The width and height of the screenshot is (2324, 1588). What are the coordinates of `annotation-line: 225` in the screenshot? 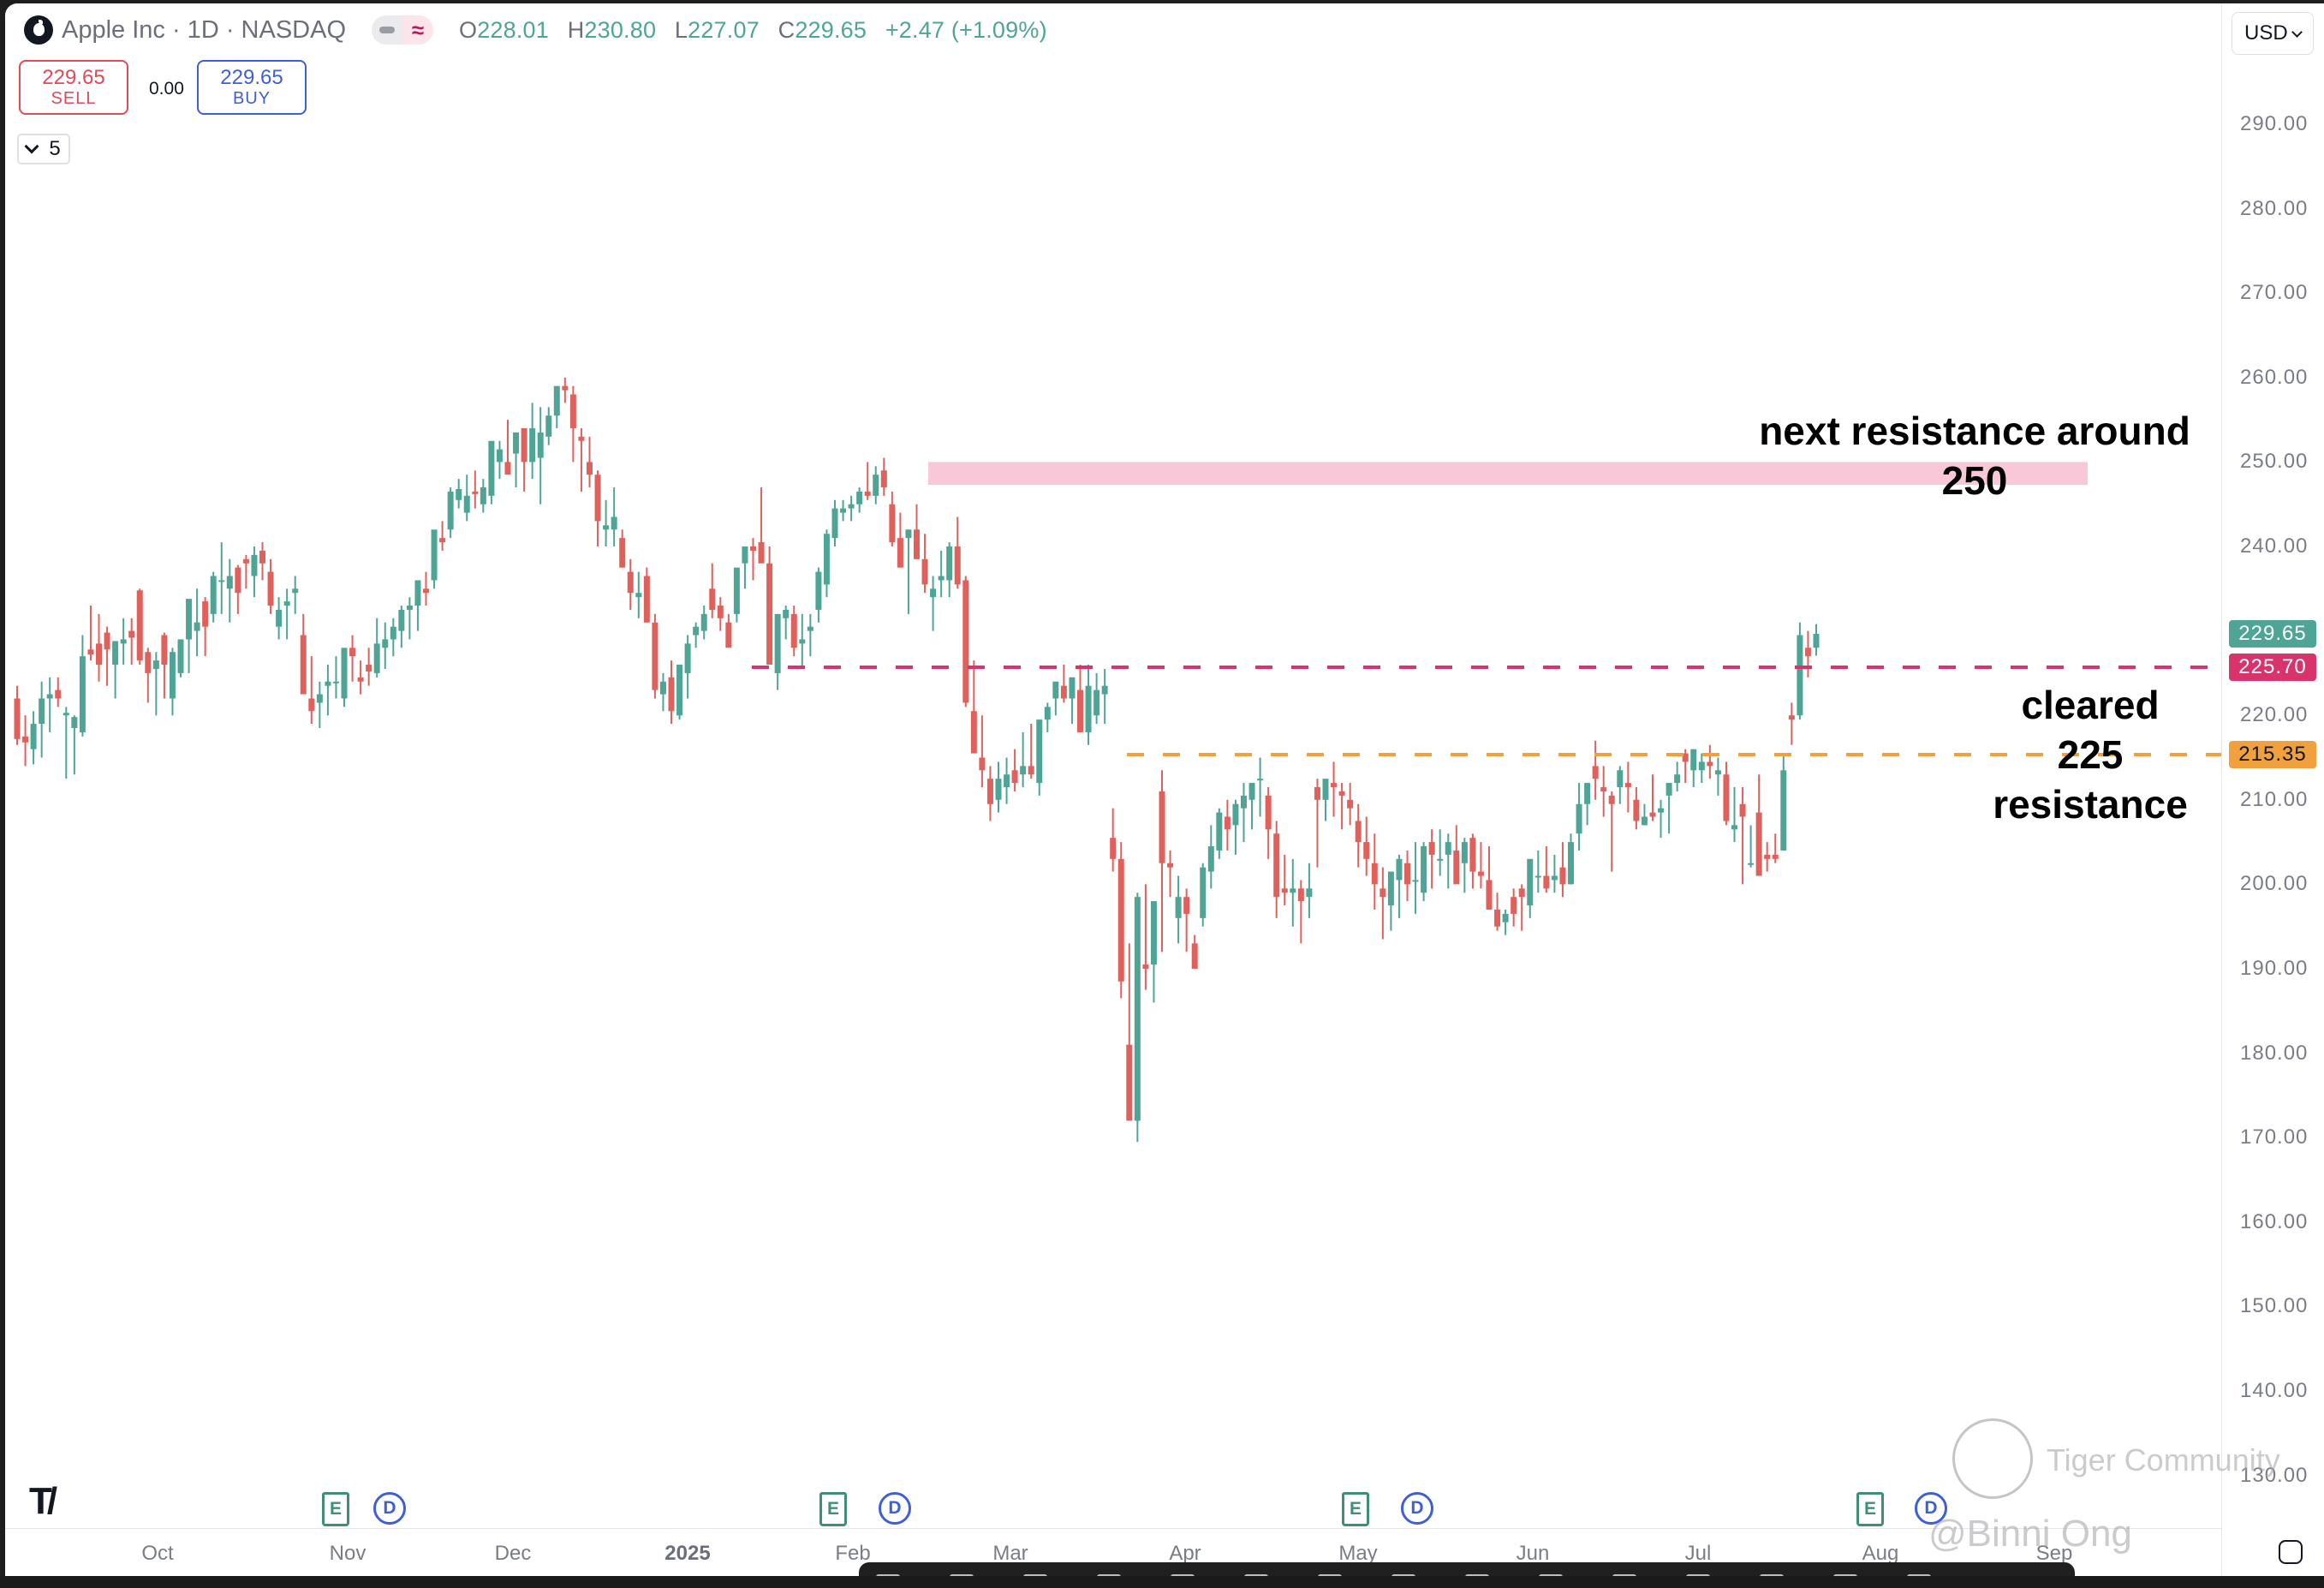 It's located at (2090, 754).